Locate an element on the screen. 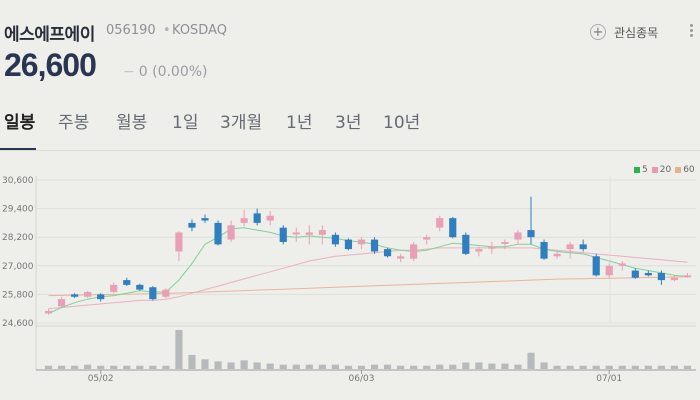  tab-1day: 1일 is located at coordinates (185, 123).